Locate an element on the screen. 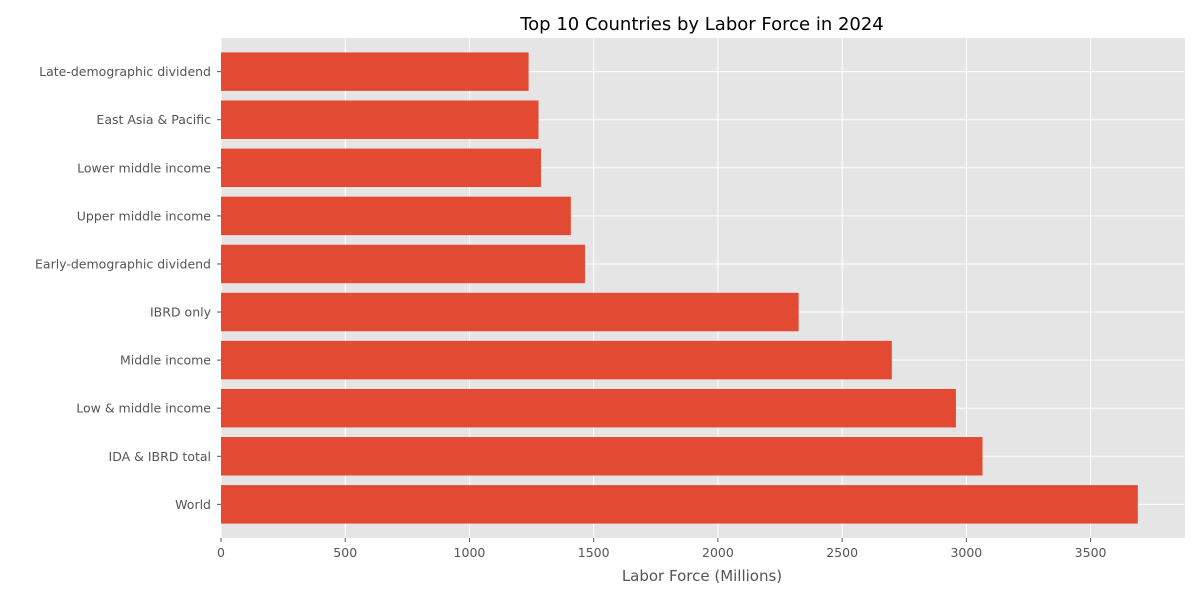 Image resolution: width=1200 pixels, height=600 pixels. x-tick-label: 0 is located at coordinates (221, 552).